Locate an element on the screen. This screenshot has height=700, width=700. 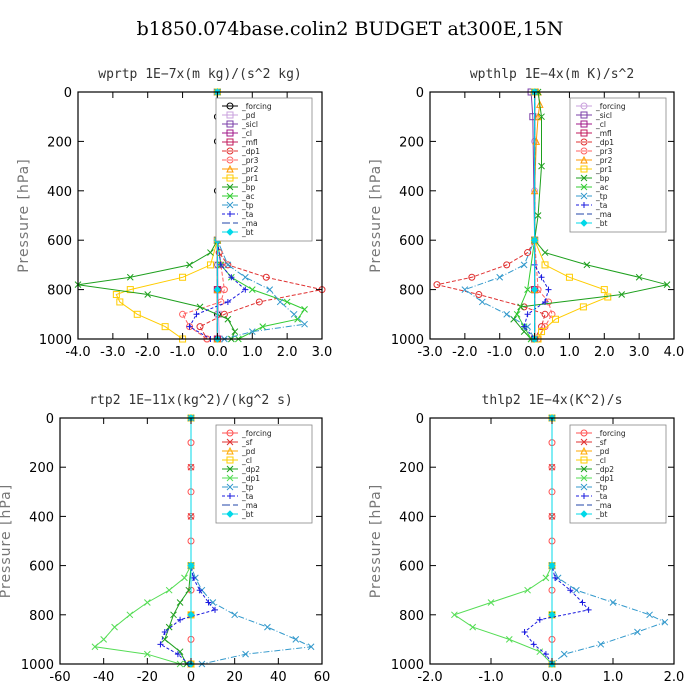
legend-box is located at coordinates (264, 474).